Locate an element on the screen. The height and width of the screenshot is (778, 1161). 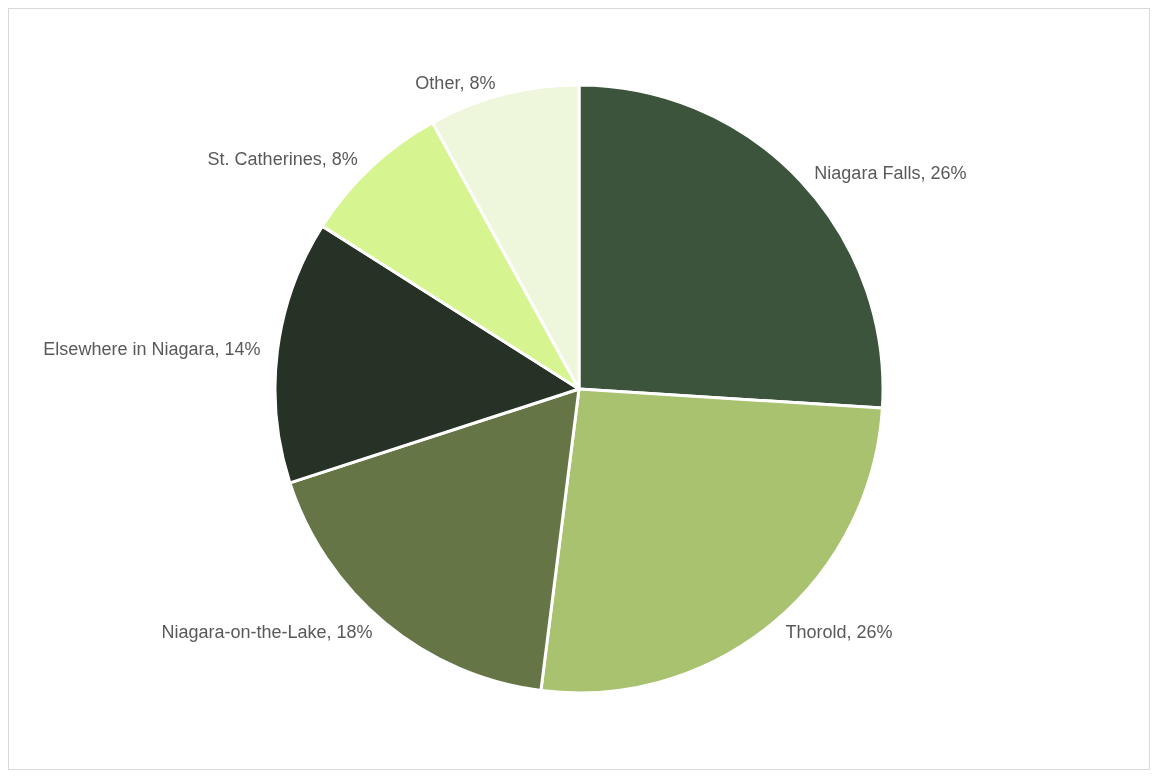
slice-label: Elsewhere in Niagara, 14% is located at coordinates (152, 349).